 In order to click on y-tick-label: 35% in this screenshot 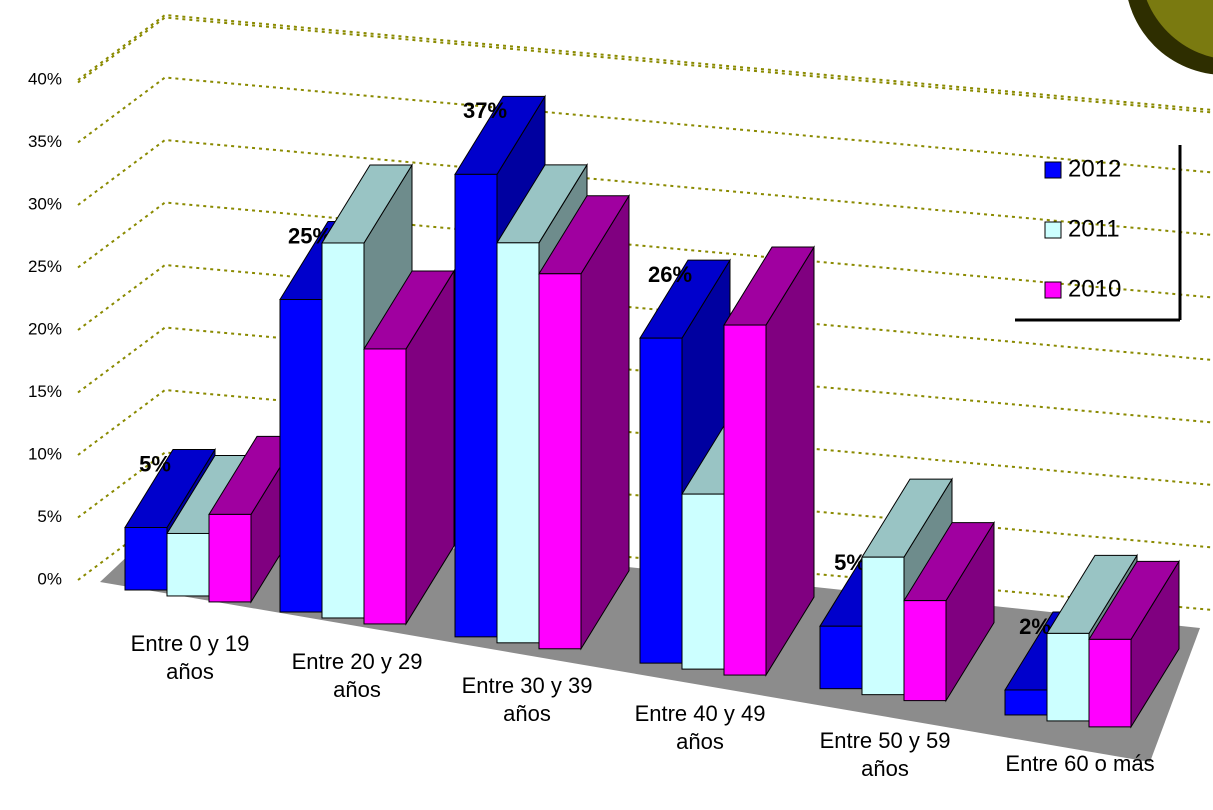, I will do `click(45, 141)`.